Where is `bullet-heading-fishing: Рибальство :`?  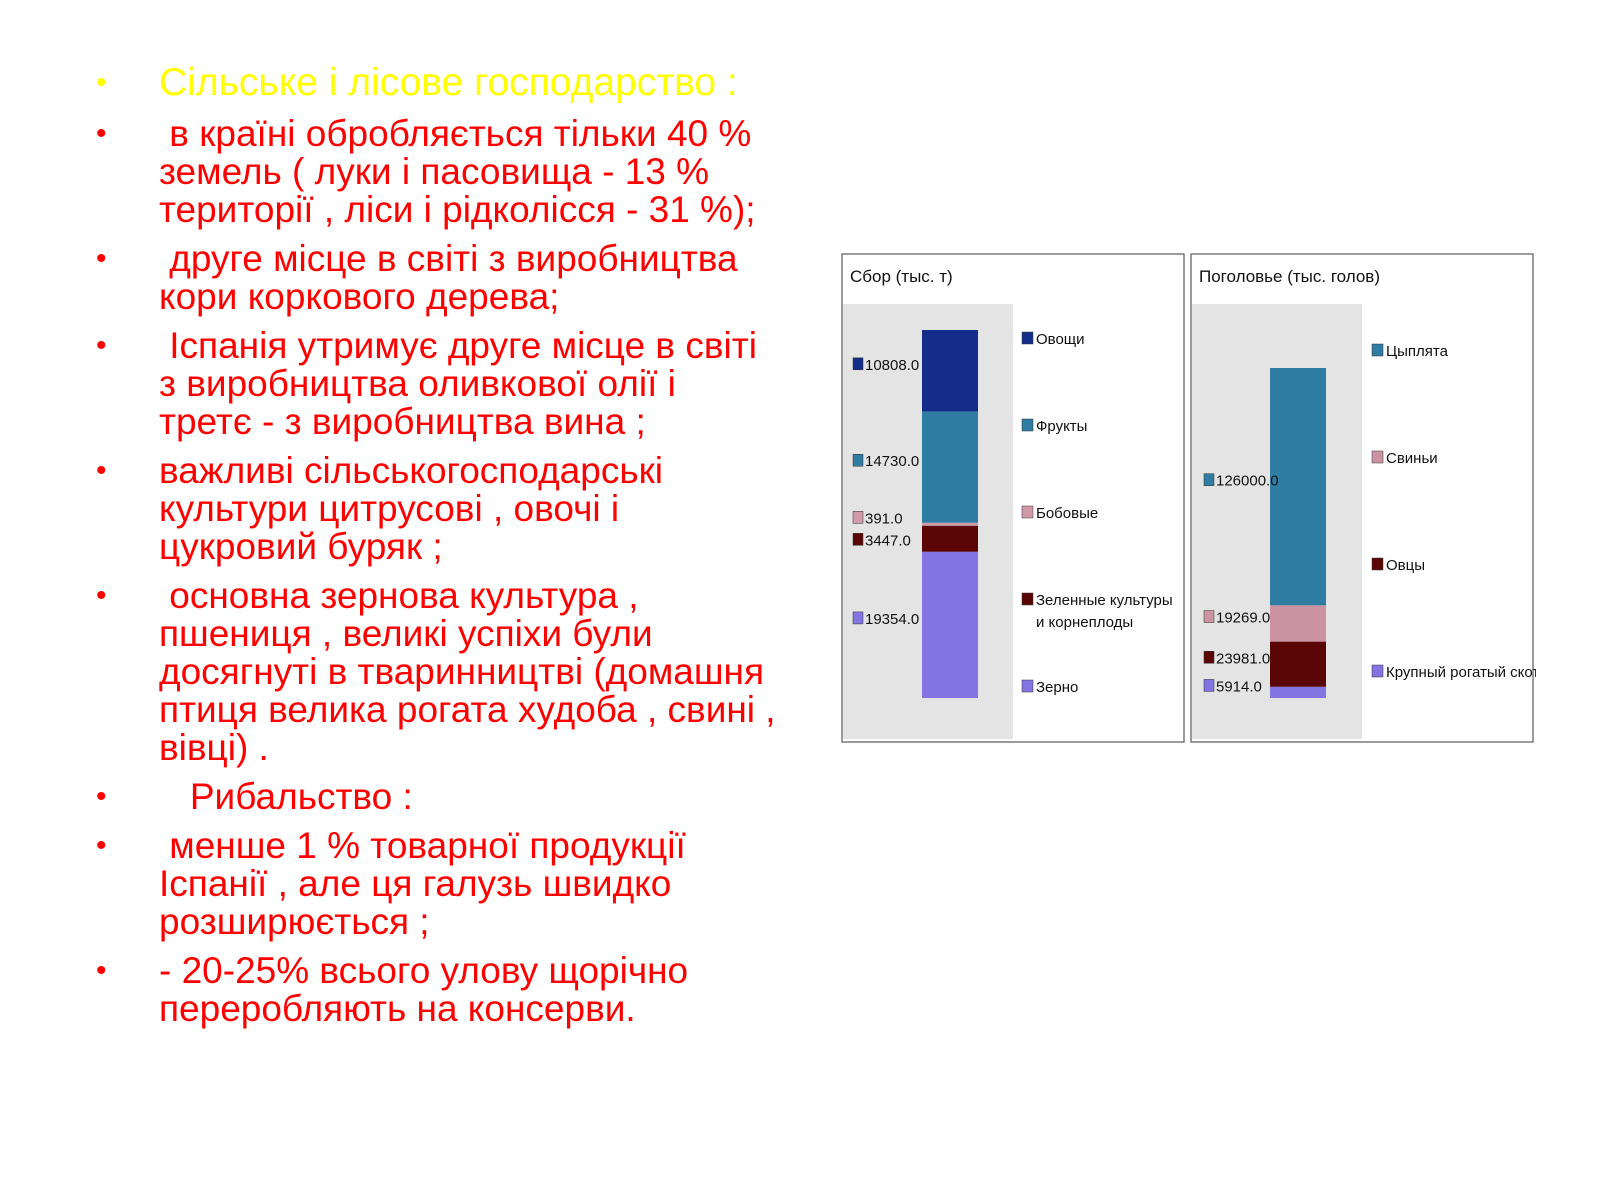
bullet-heading-fishing: Рибальство : is located at coordinates (286, 796).